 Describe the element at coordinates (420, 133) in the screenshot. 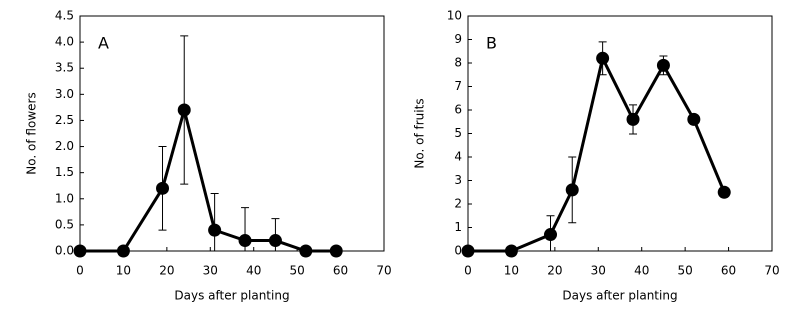

I see `y-axis-label: No. of fruits` at that location.